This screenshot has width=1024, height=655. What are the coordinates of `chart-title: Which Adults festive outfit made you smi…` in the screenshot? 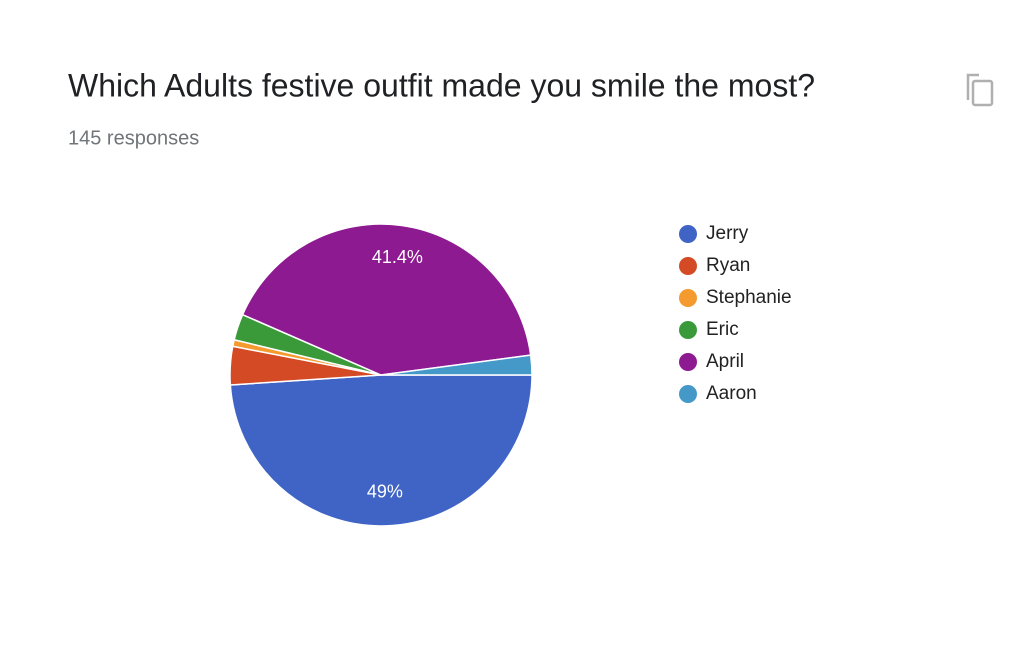 It's located at (441, 85).